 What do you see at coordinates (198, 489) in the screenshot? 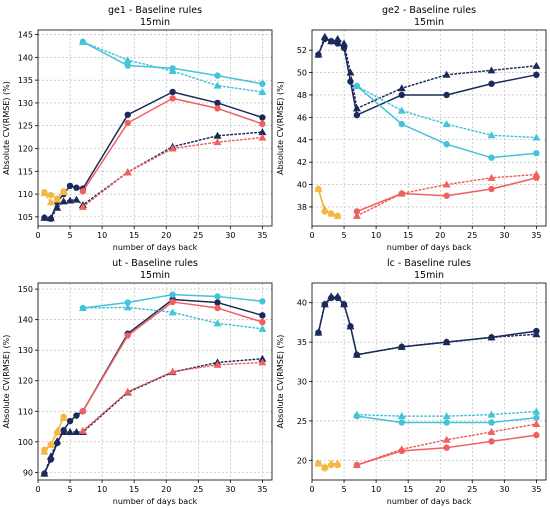
I see `x-tick-label: 25` at bounding box center [198, 489].